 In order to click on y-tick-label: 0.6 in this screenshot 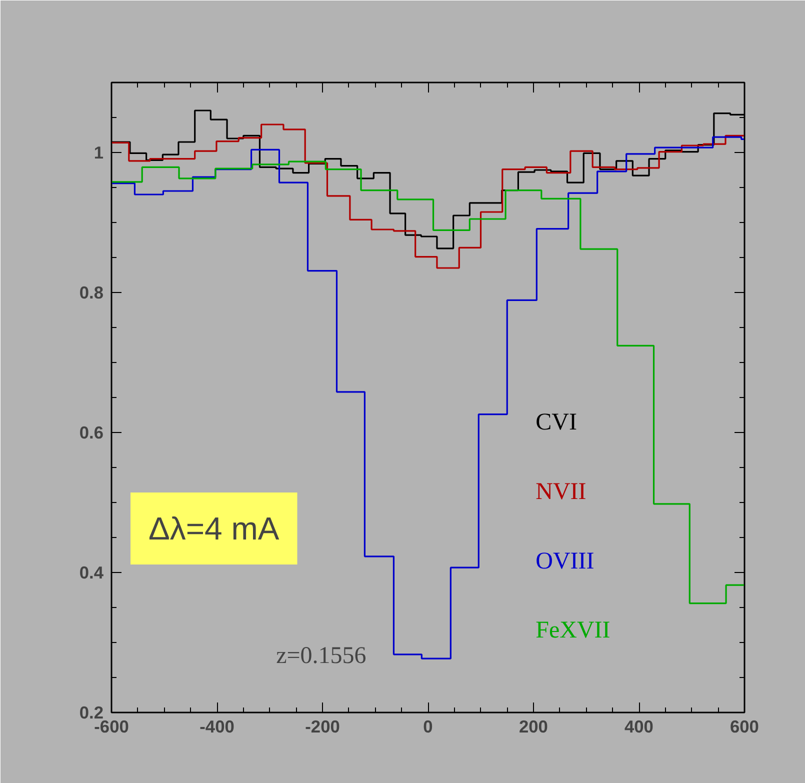, I will do `click(91, 432)`.